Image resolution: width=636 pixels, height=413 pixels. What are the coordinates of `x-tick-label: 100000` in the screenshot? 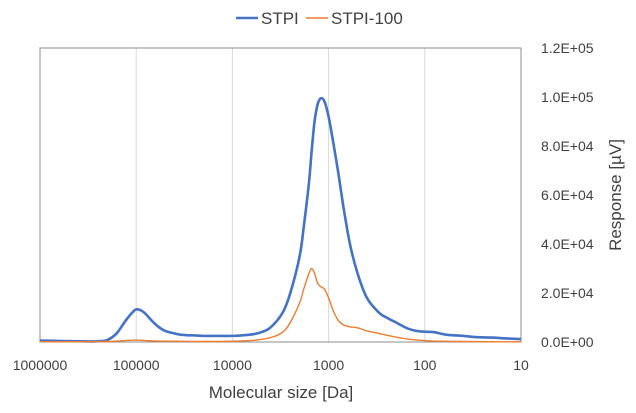 It's located at (136, 365).